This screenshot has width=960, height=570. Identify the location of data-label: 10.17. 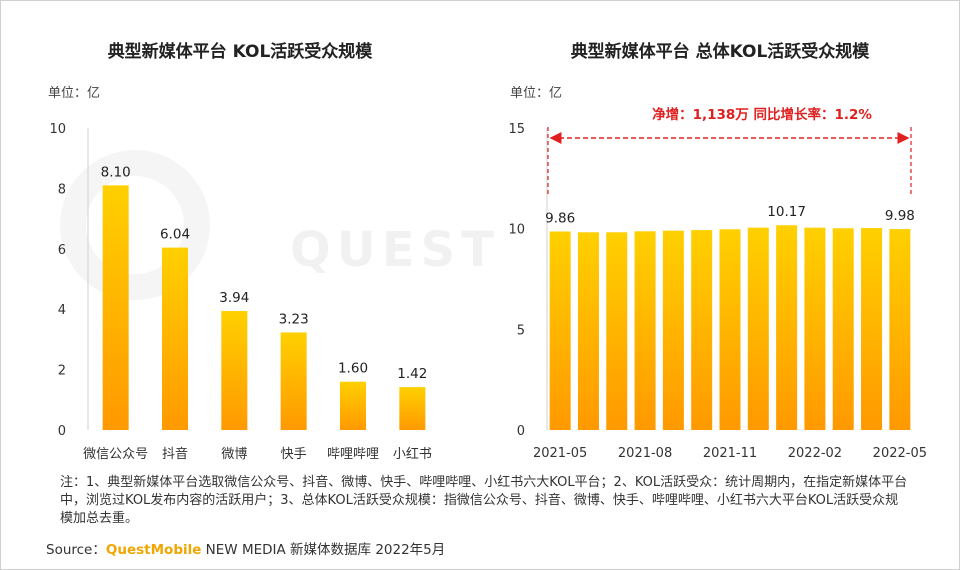
(786, 212).